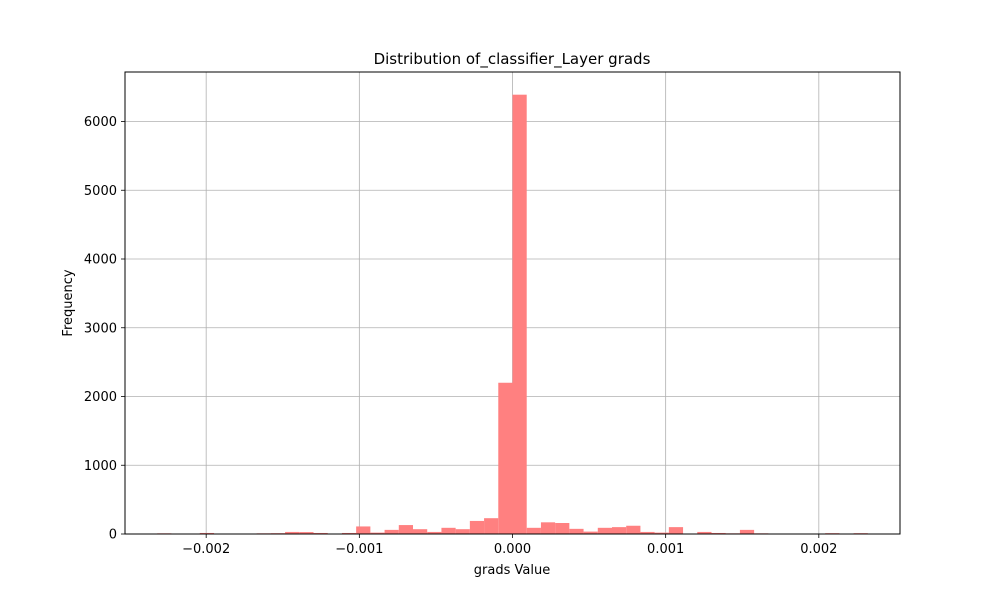  What do you see at coordinates (818, 549) in the screenshot?
I see `x-tick-label: 0.002` at bounding box center [818, 549].